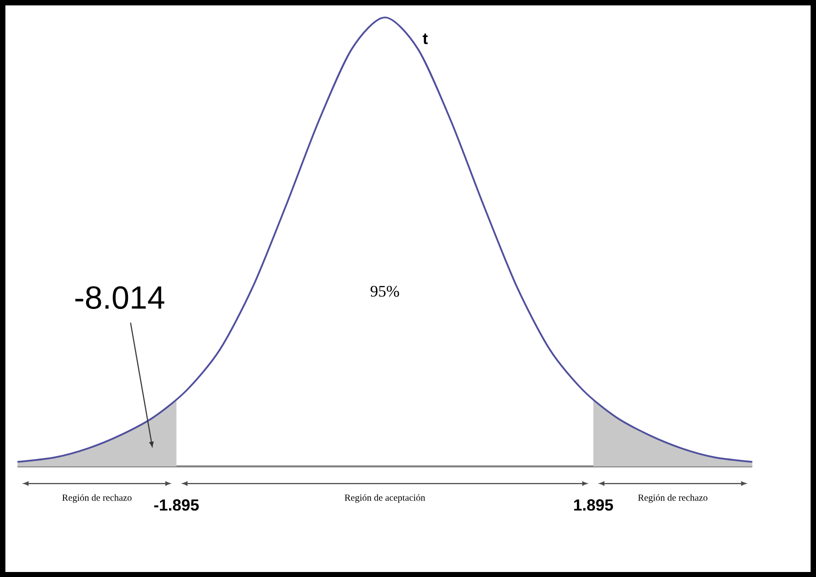 This screenshot has height=577, width=816. What do you see at coordinates (176, 504) in the screenshot?
I see `x-tick-label: -1.895` at bounding box center [176, 504].